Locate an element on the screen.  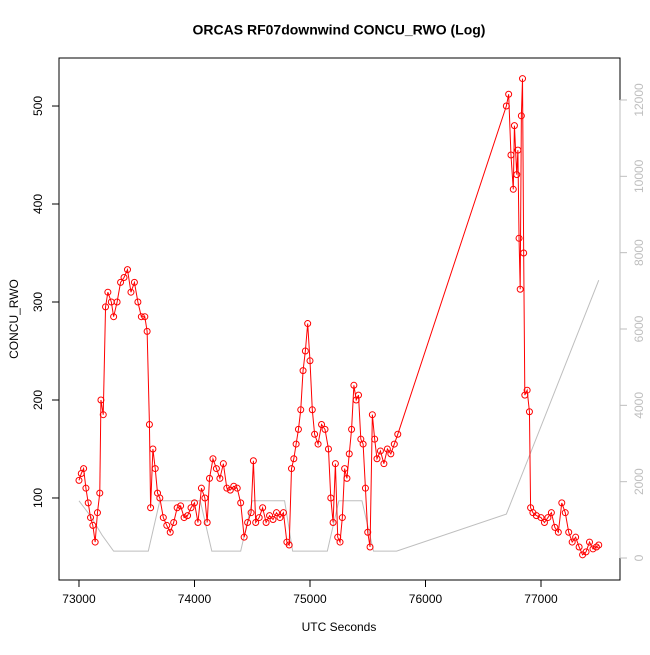
y2-tick-label: 8000 is located at coordinates (639, 252).